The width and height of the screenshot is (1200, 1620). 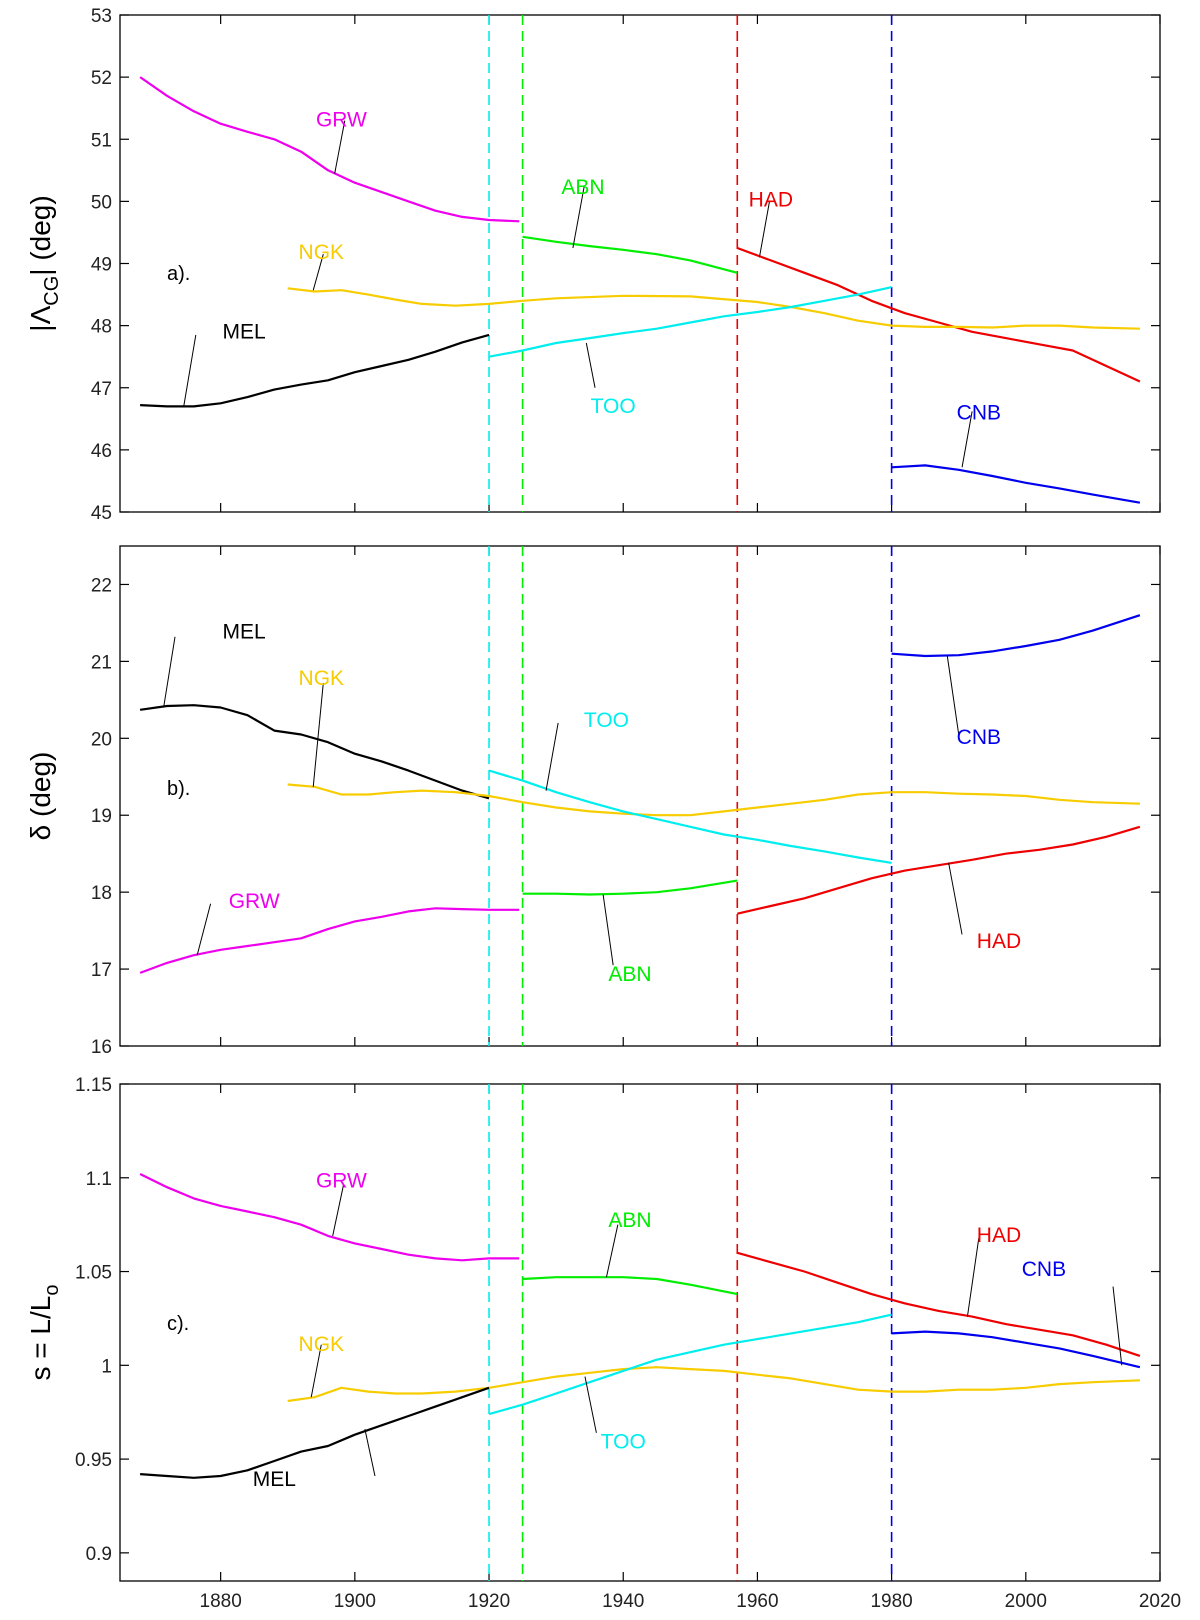 I want to click on y-tick-label: 0.9, so click(x=99, y=1554).